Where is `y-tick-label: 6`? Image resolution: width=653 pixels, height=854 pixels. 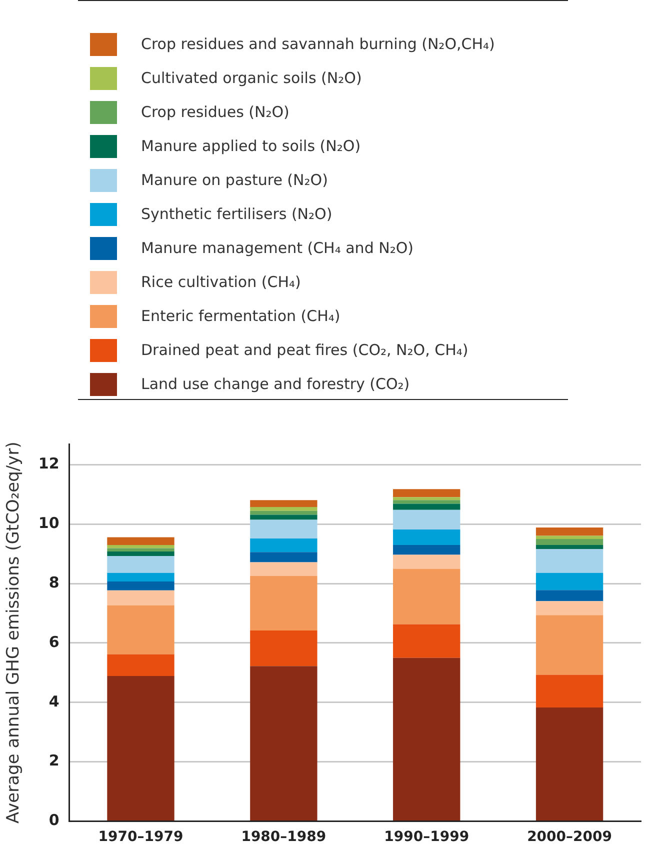
y-tick-label: 6 is located at coordinates (54, 641).